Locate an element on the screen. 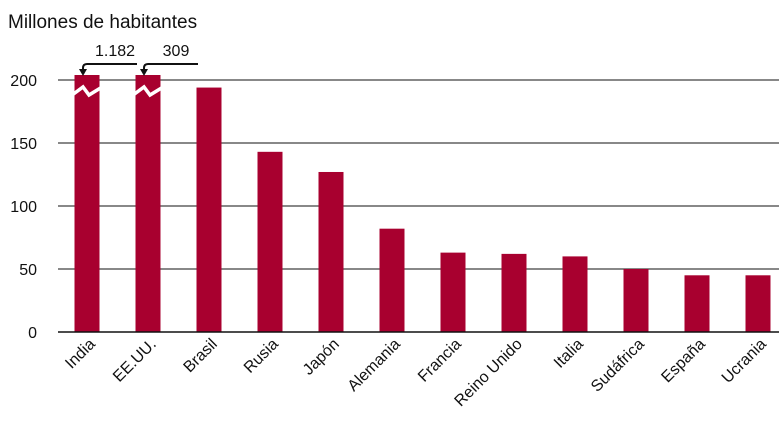 This screenshot has width=779, height=432. y-axis-title: Millones de habitantes is located at coordinates (102, 22).